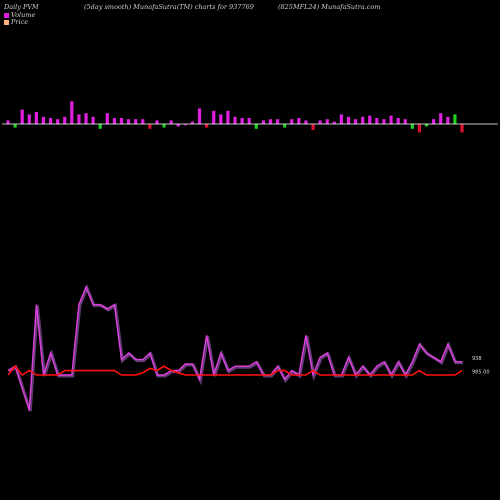 Image resolution: width=500 pixels, height=500 pixels. I want to click on volume-end-label: 938, so click(477, 359).